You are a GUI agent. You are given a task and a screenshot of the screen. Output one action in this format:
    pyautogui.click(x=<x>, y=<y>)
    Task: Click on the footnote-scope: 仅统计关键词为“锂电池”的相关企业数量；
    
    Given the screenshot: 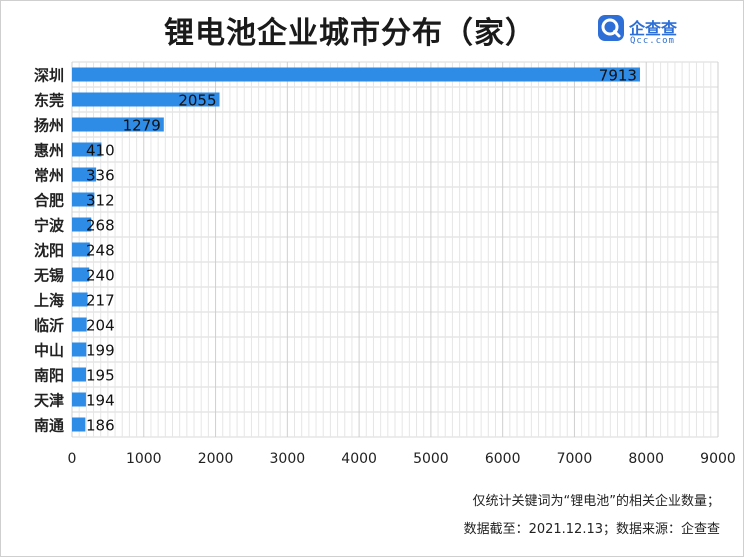 What is the action you would take?
    pyautogui.click(x=596, y=501)
    